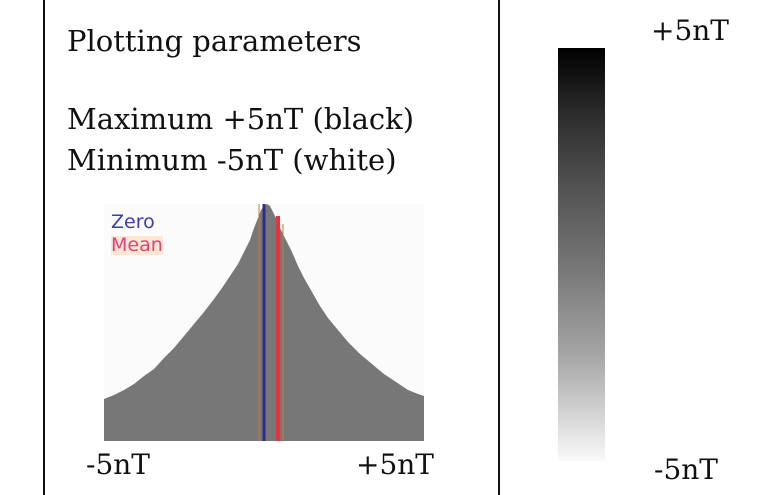 Image resolution: width=764 pixels, height=495 pixels. Describe the element at coordinates (690, 30) in the screenshot. I see `colorbar-top-label: +5nT` at that location.